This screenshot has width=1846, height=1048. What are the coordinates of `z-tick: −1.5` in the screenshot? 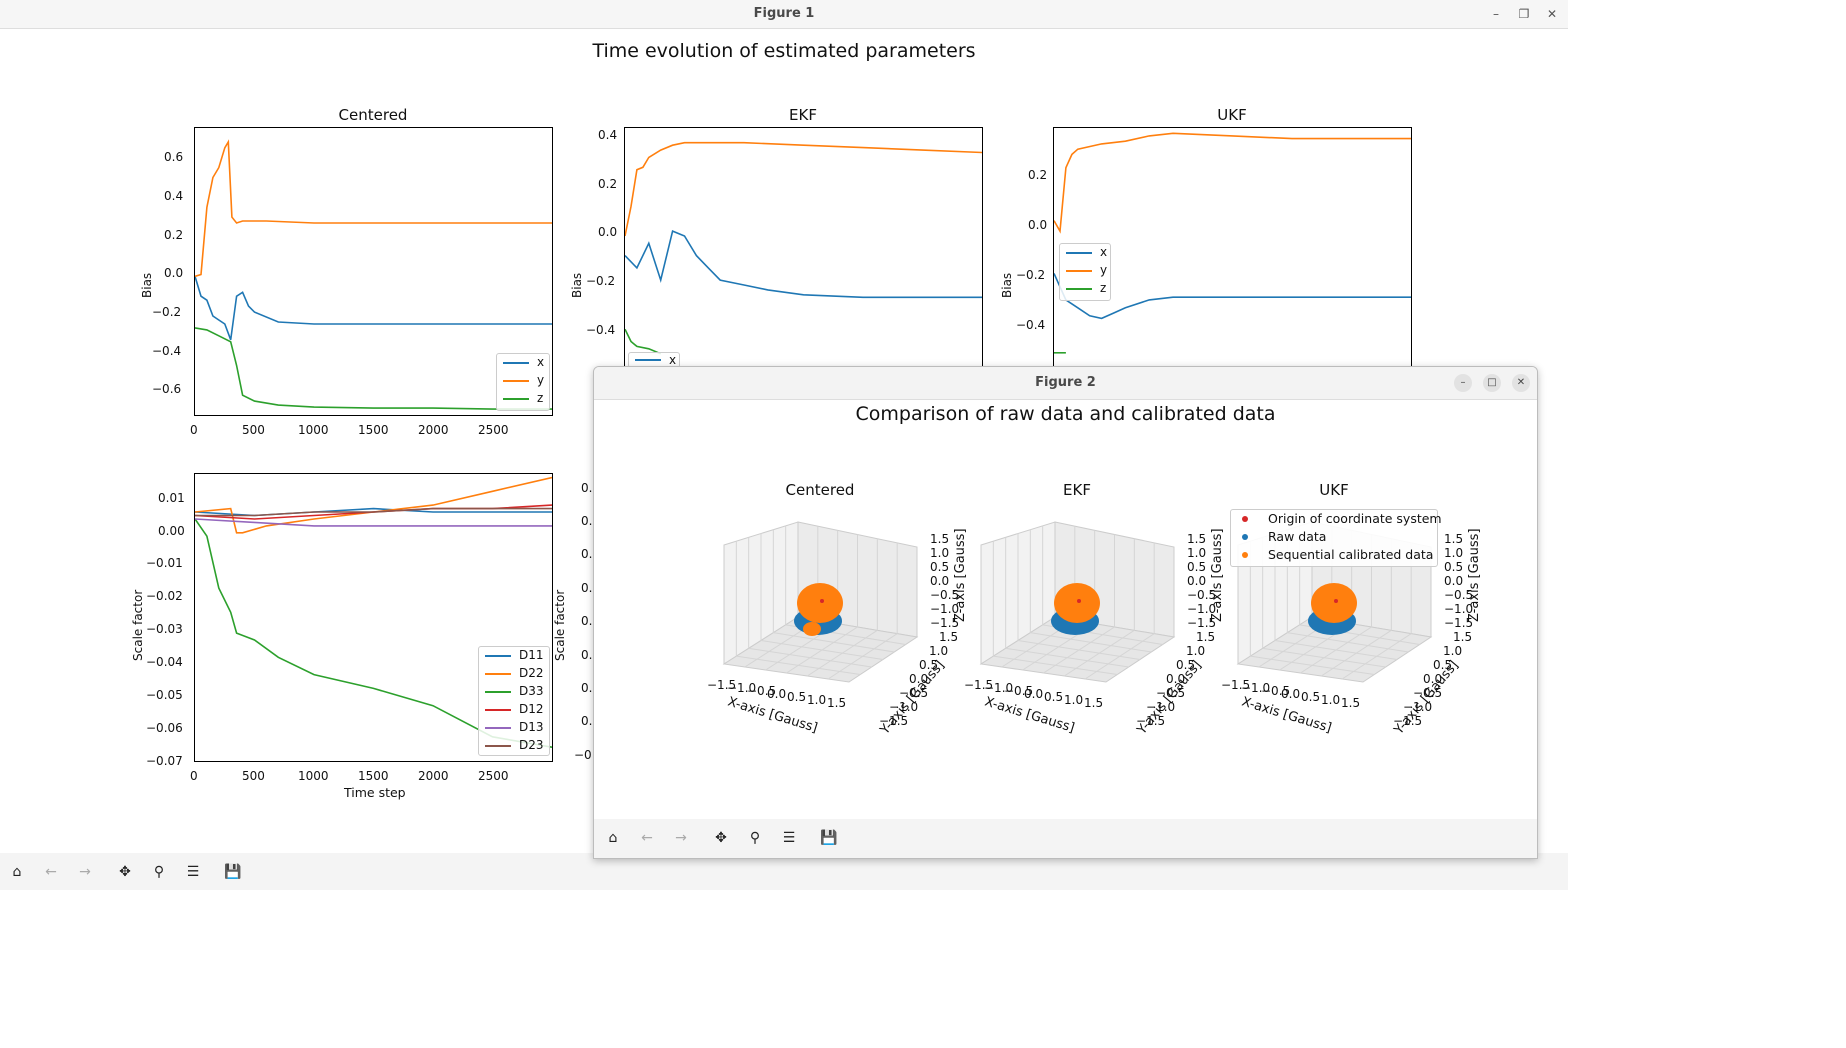 It's located at (944, 623).